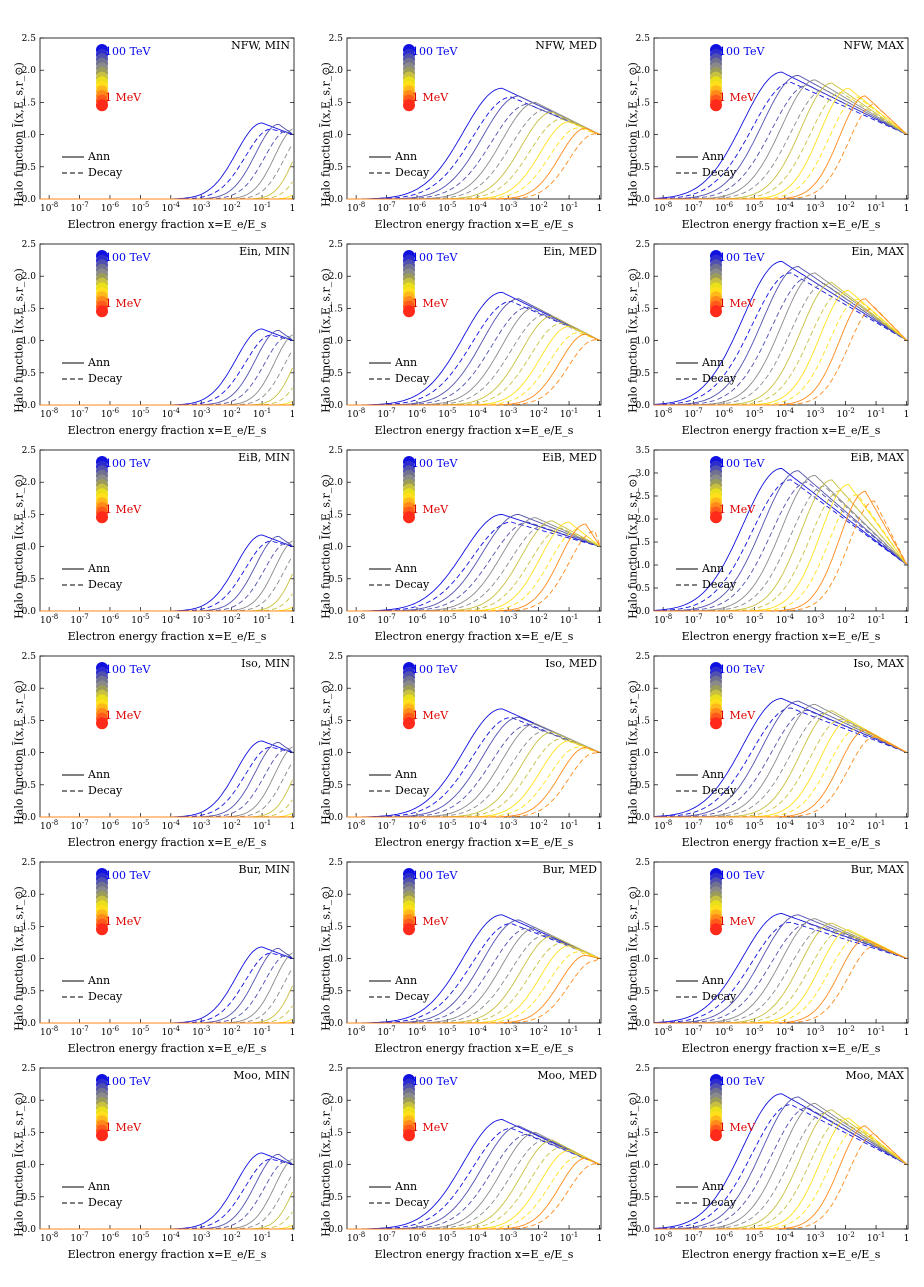 Image resolution: width=924 pixels, height=1287 pixels. Describe the element at coordinates (663, 619) in the screenshot. I see `x-tick-label: 10⁻⁸` at that location.